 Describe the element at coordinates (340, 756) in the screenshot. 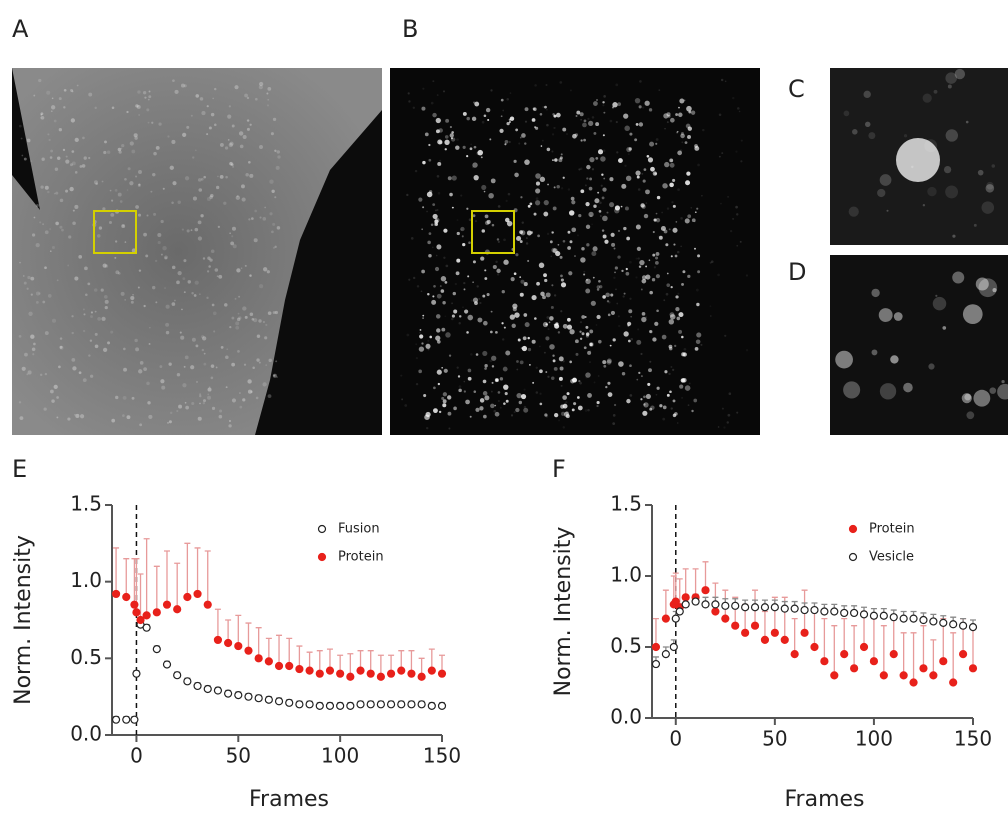

I see `x-tick-label: 100` at that location.